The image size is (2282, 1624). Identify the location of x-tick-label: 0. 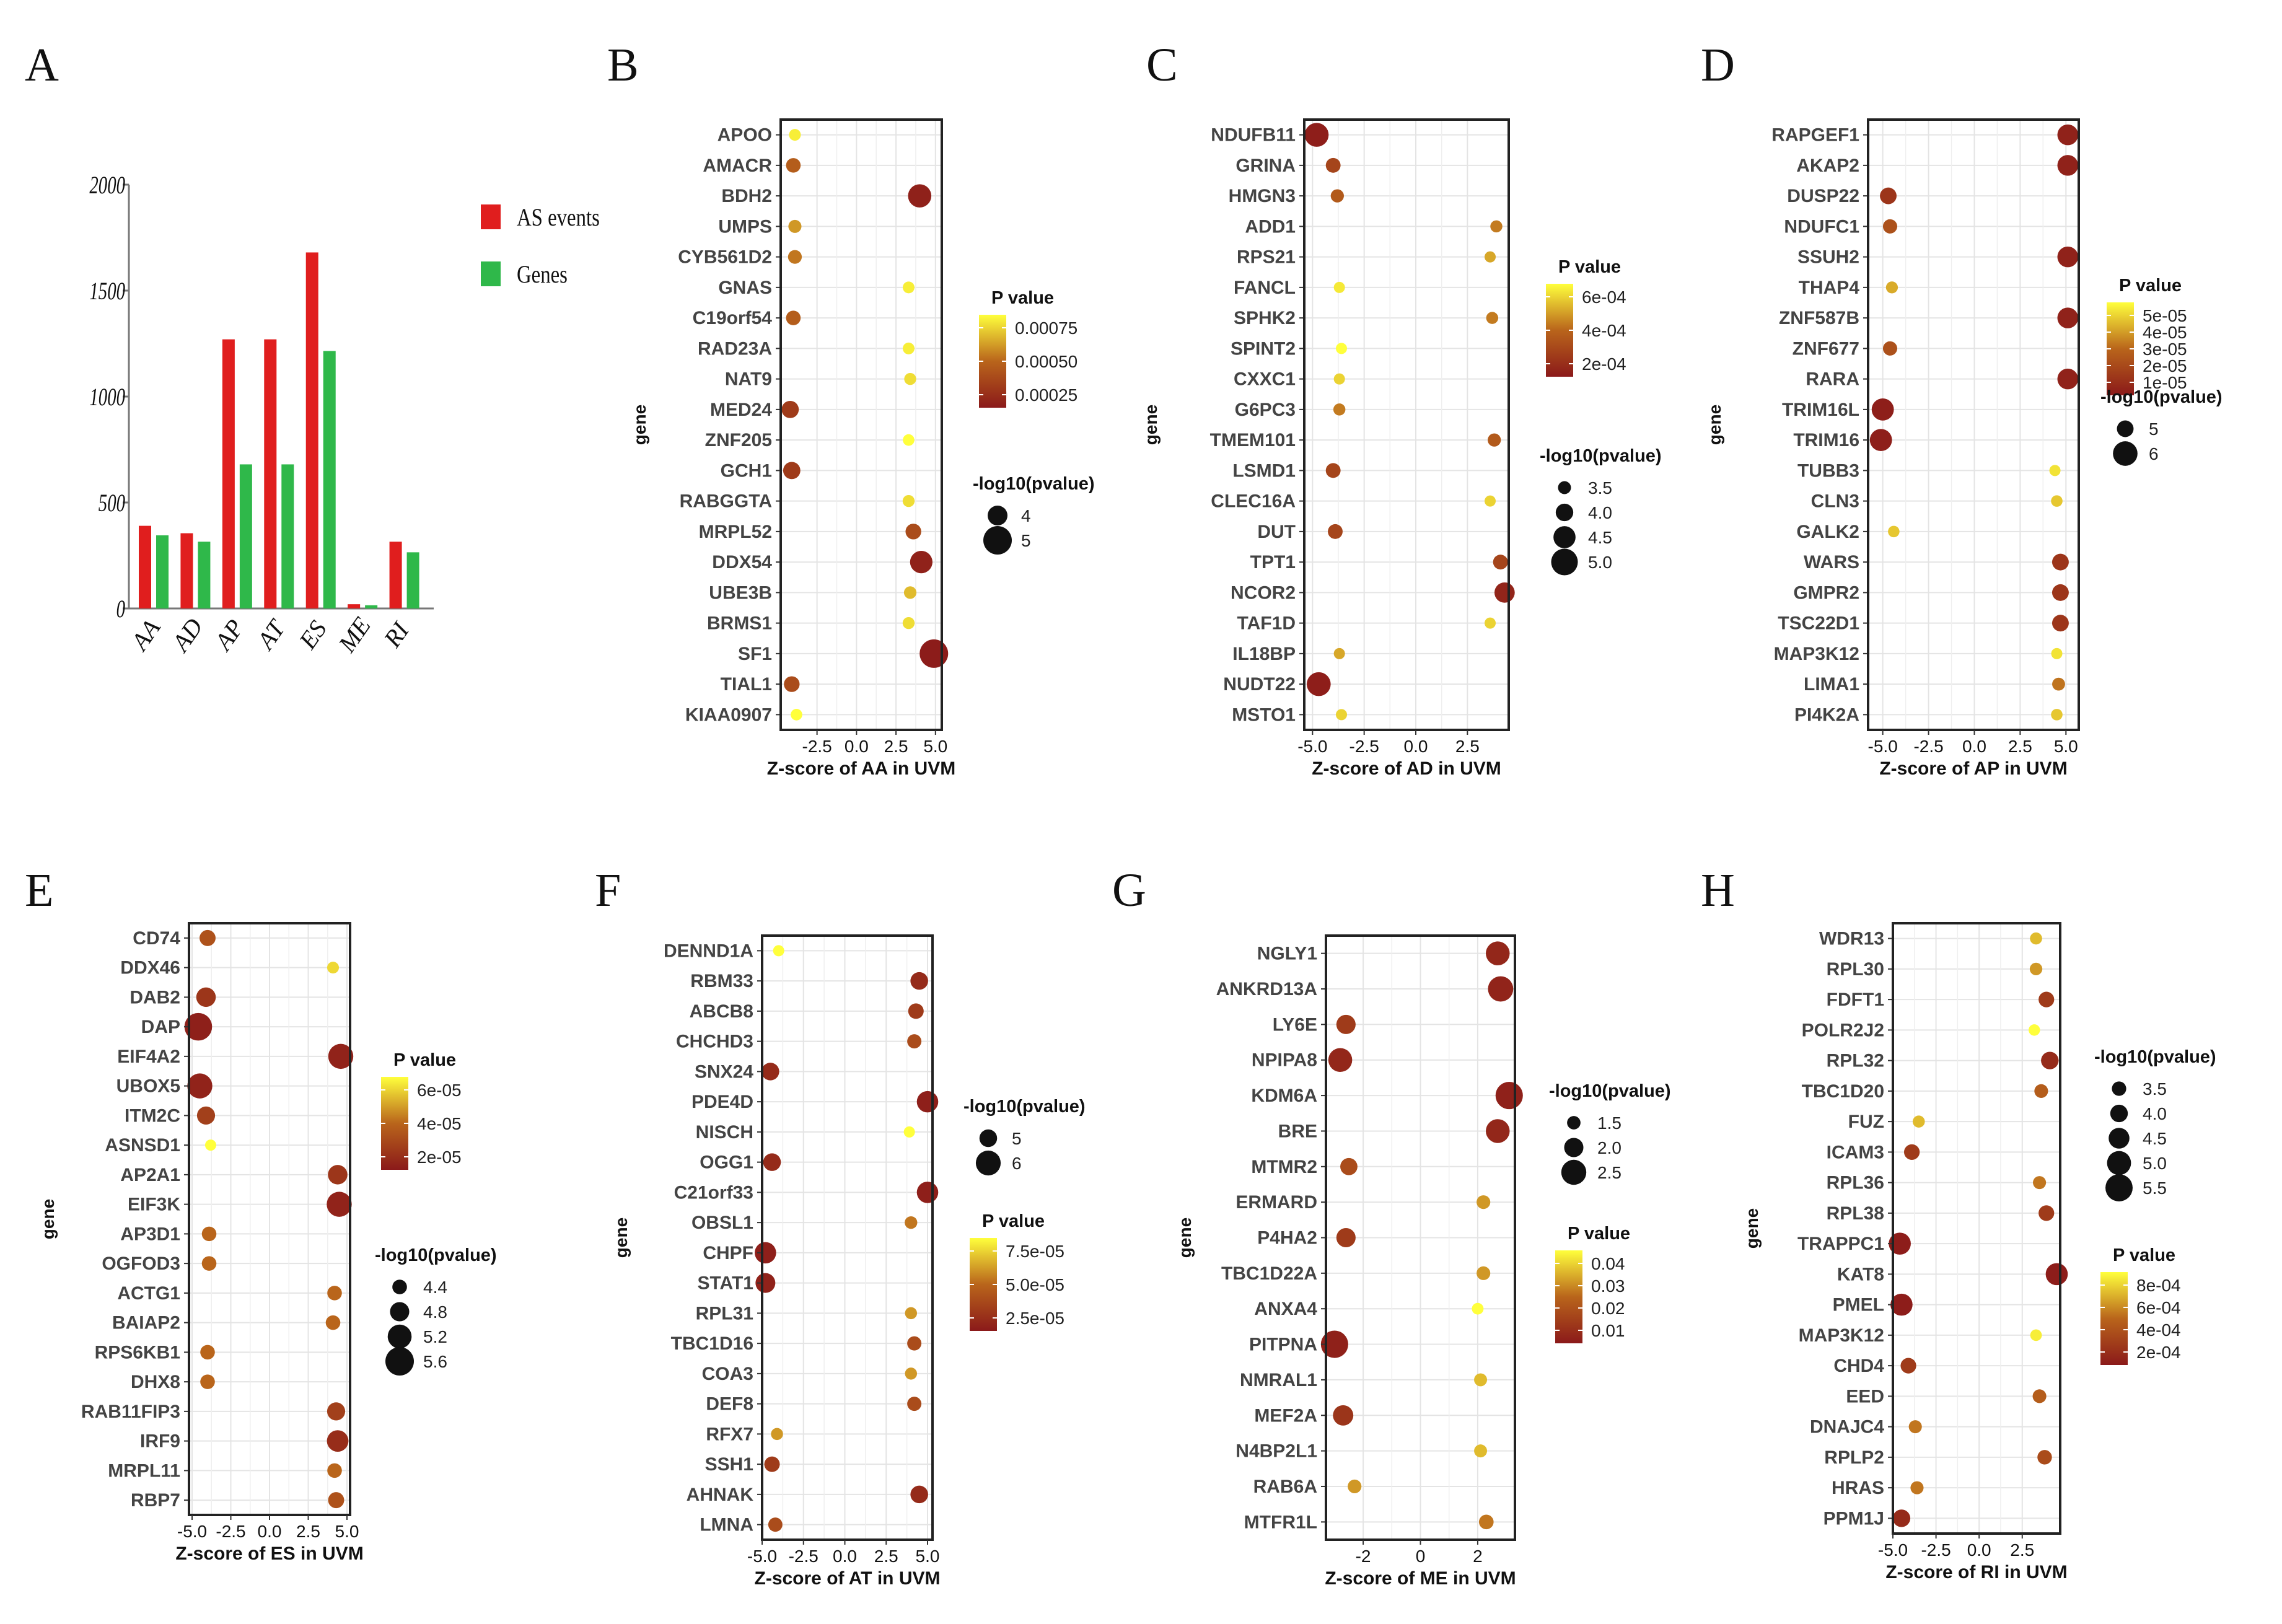
(1421, 1556).